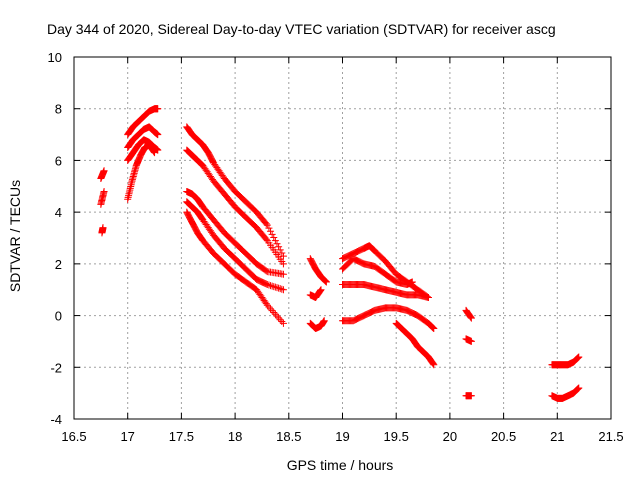  What do you see at coordinates (377, 272) in the screenshot?
I see `series-arc-e2` at bounding box center [377, 272].